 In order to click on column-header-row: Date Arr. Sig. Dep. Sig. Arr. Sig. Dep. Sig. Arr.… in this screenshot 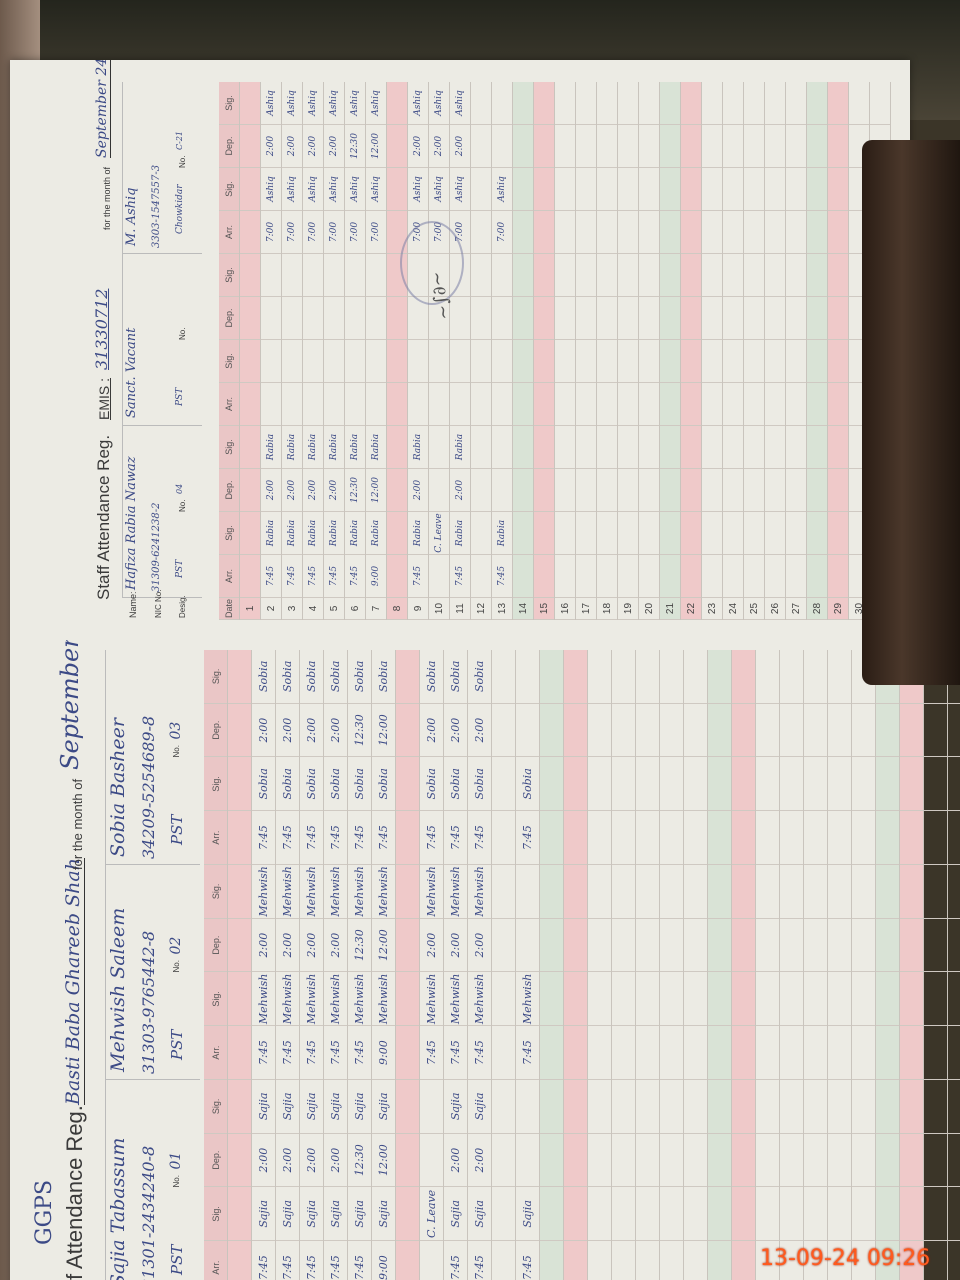, I will do `click(229, 351)`.